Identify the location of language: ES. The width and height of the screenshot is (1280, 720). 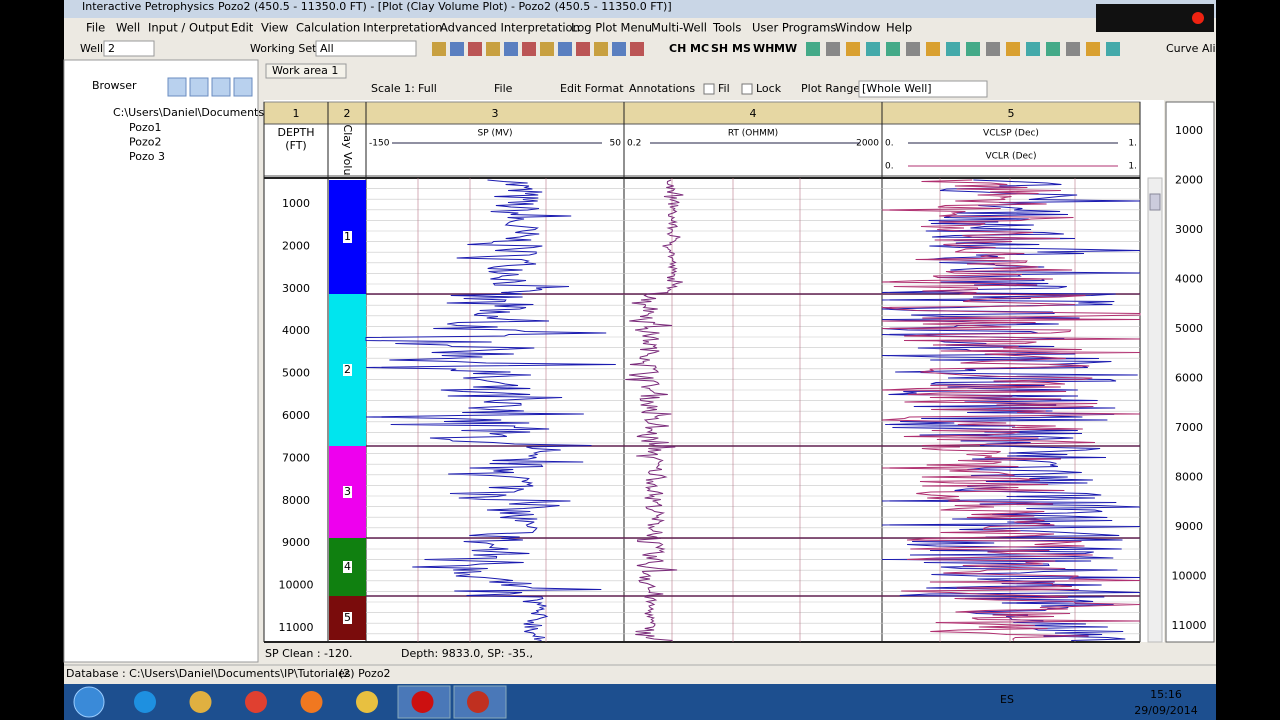
(1007, 699).